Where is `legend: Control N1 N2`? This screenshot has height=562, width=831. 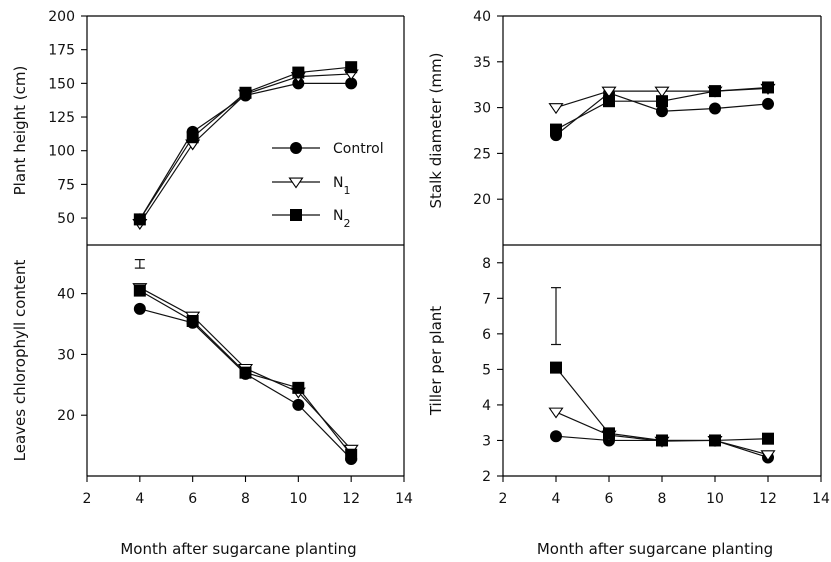
legend: Control N1 N2 is located at coordinates (328, 185).